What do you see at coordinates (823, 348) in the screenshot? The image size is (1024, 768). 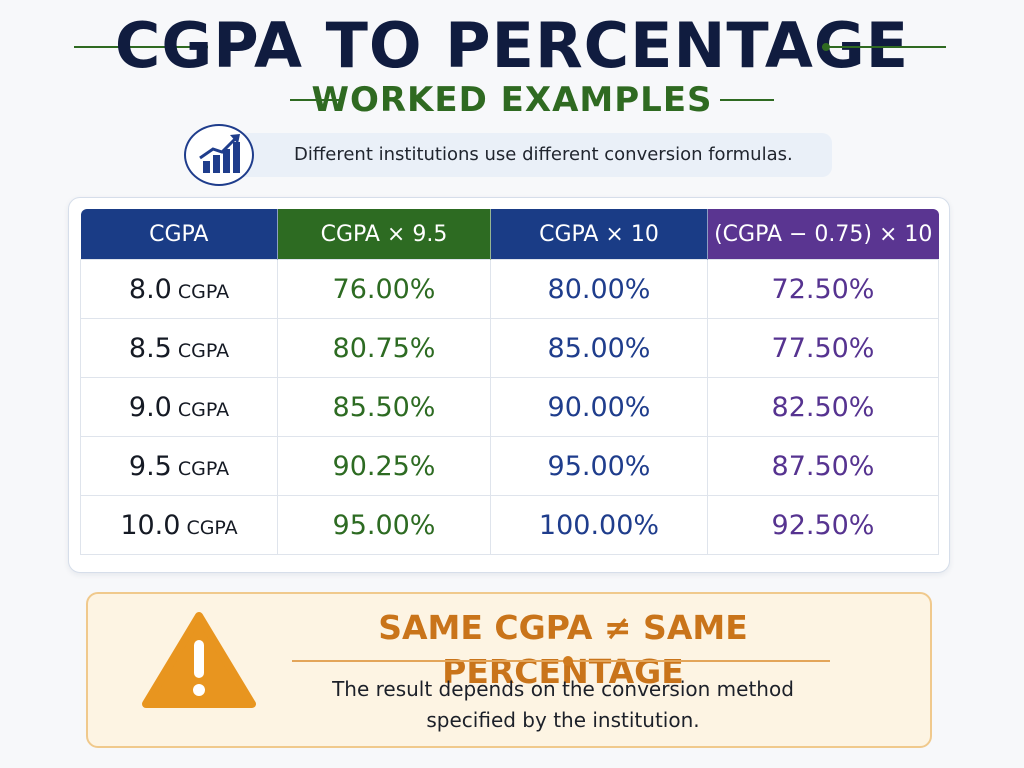 I see `percent-cell-minus-0-75: 77.50%` at bounding box center [823, 348].